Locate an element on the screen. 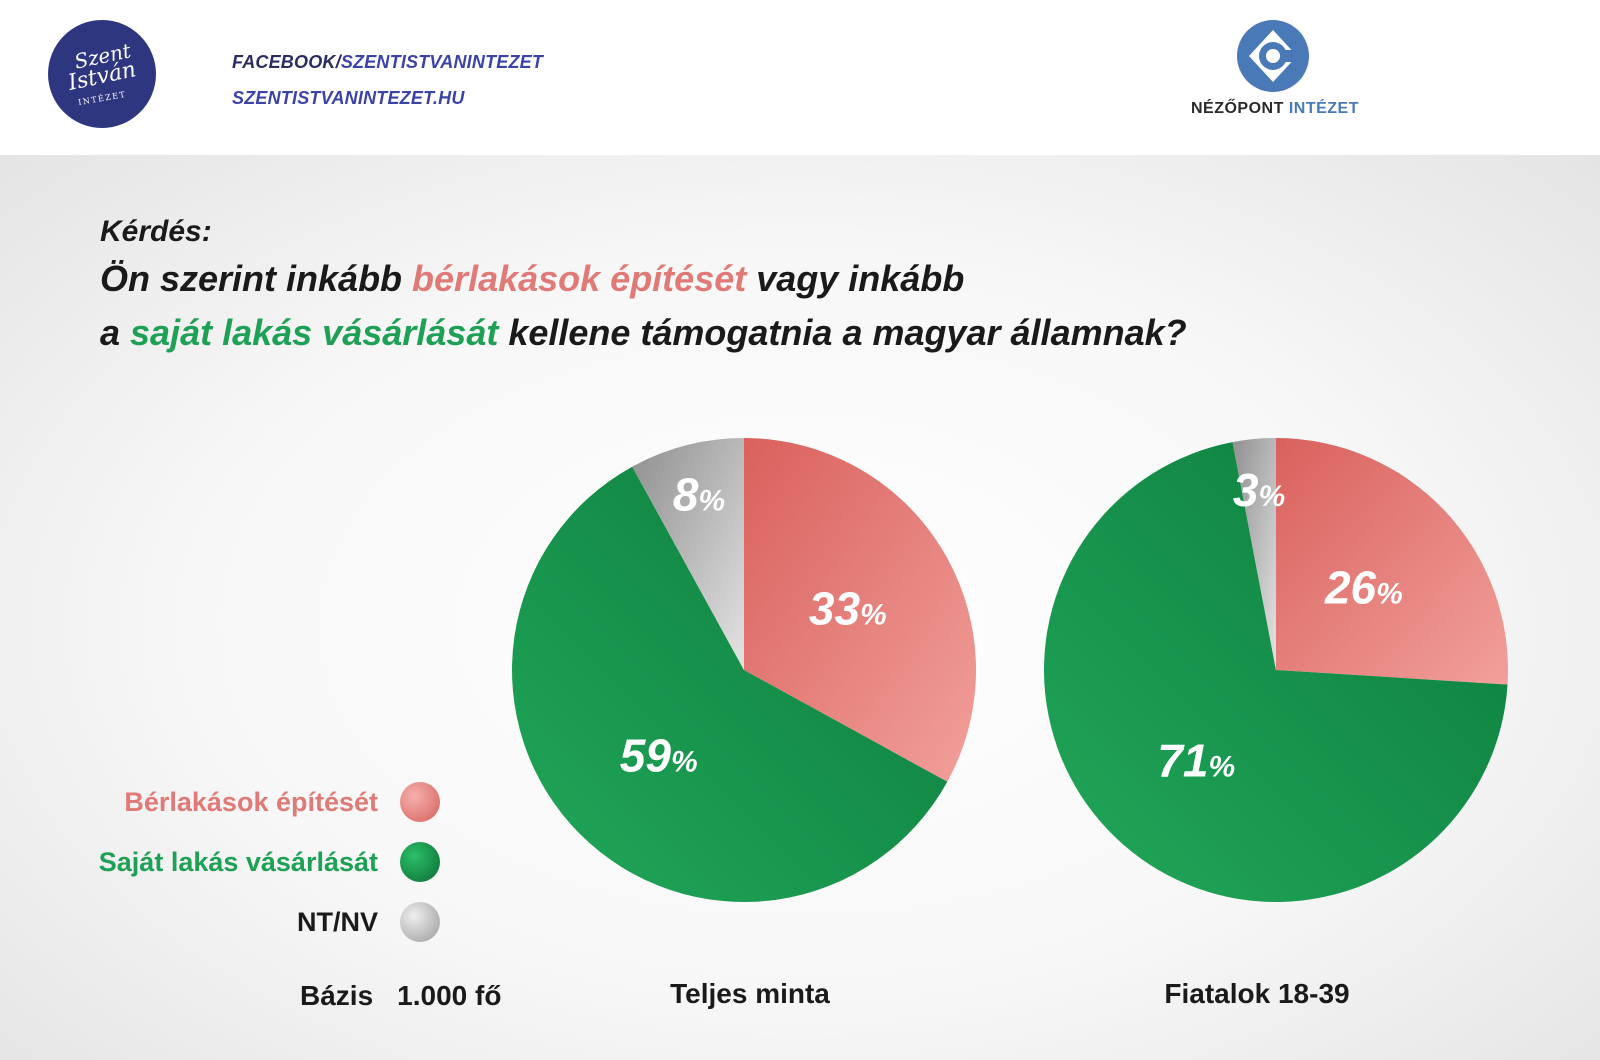 This screenshot has width=1600, height=1060. slice-label-rental: 26% is located at coordinates (1363, 587).